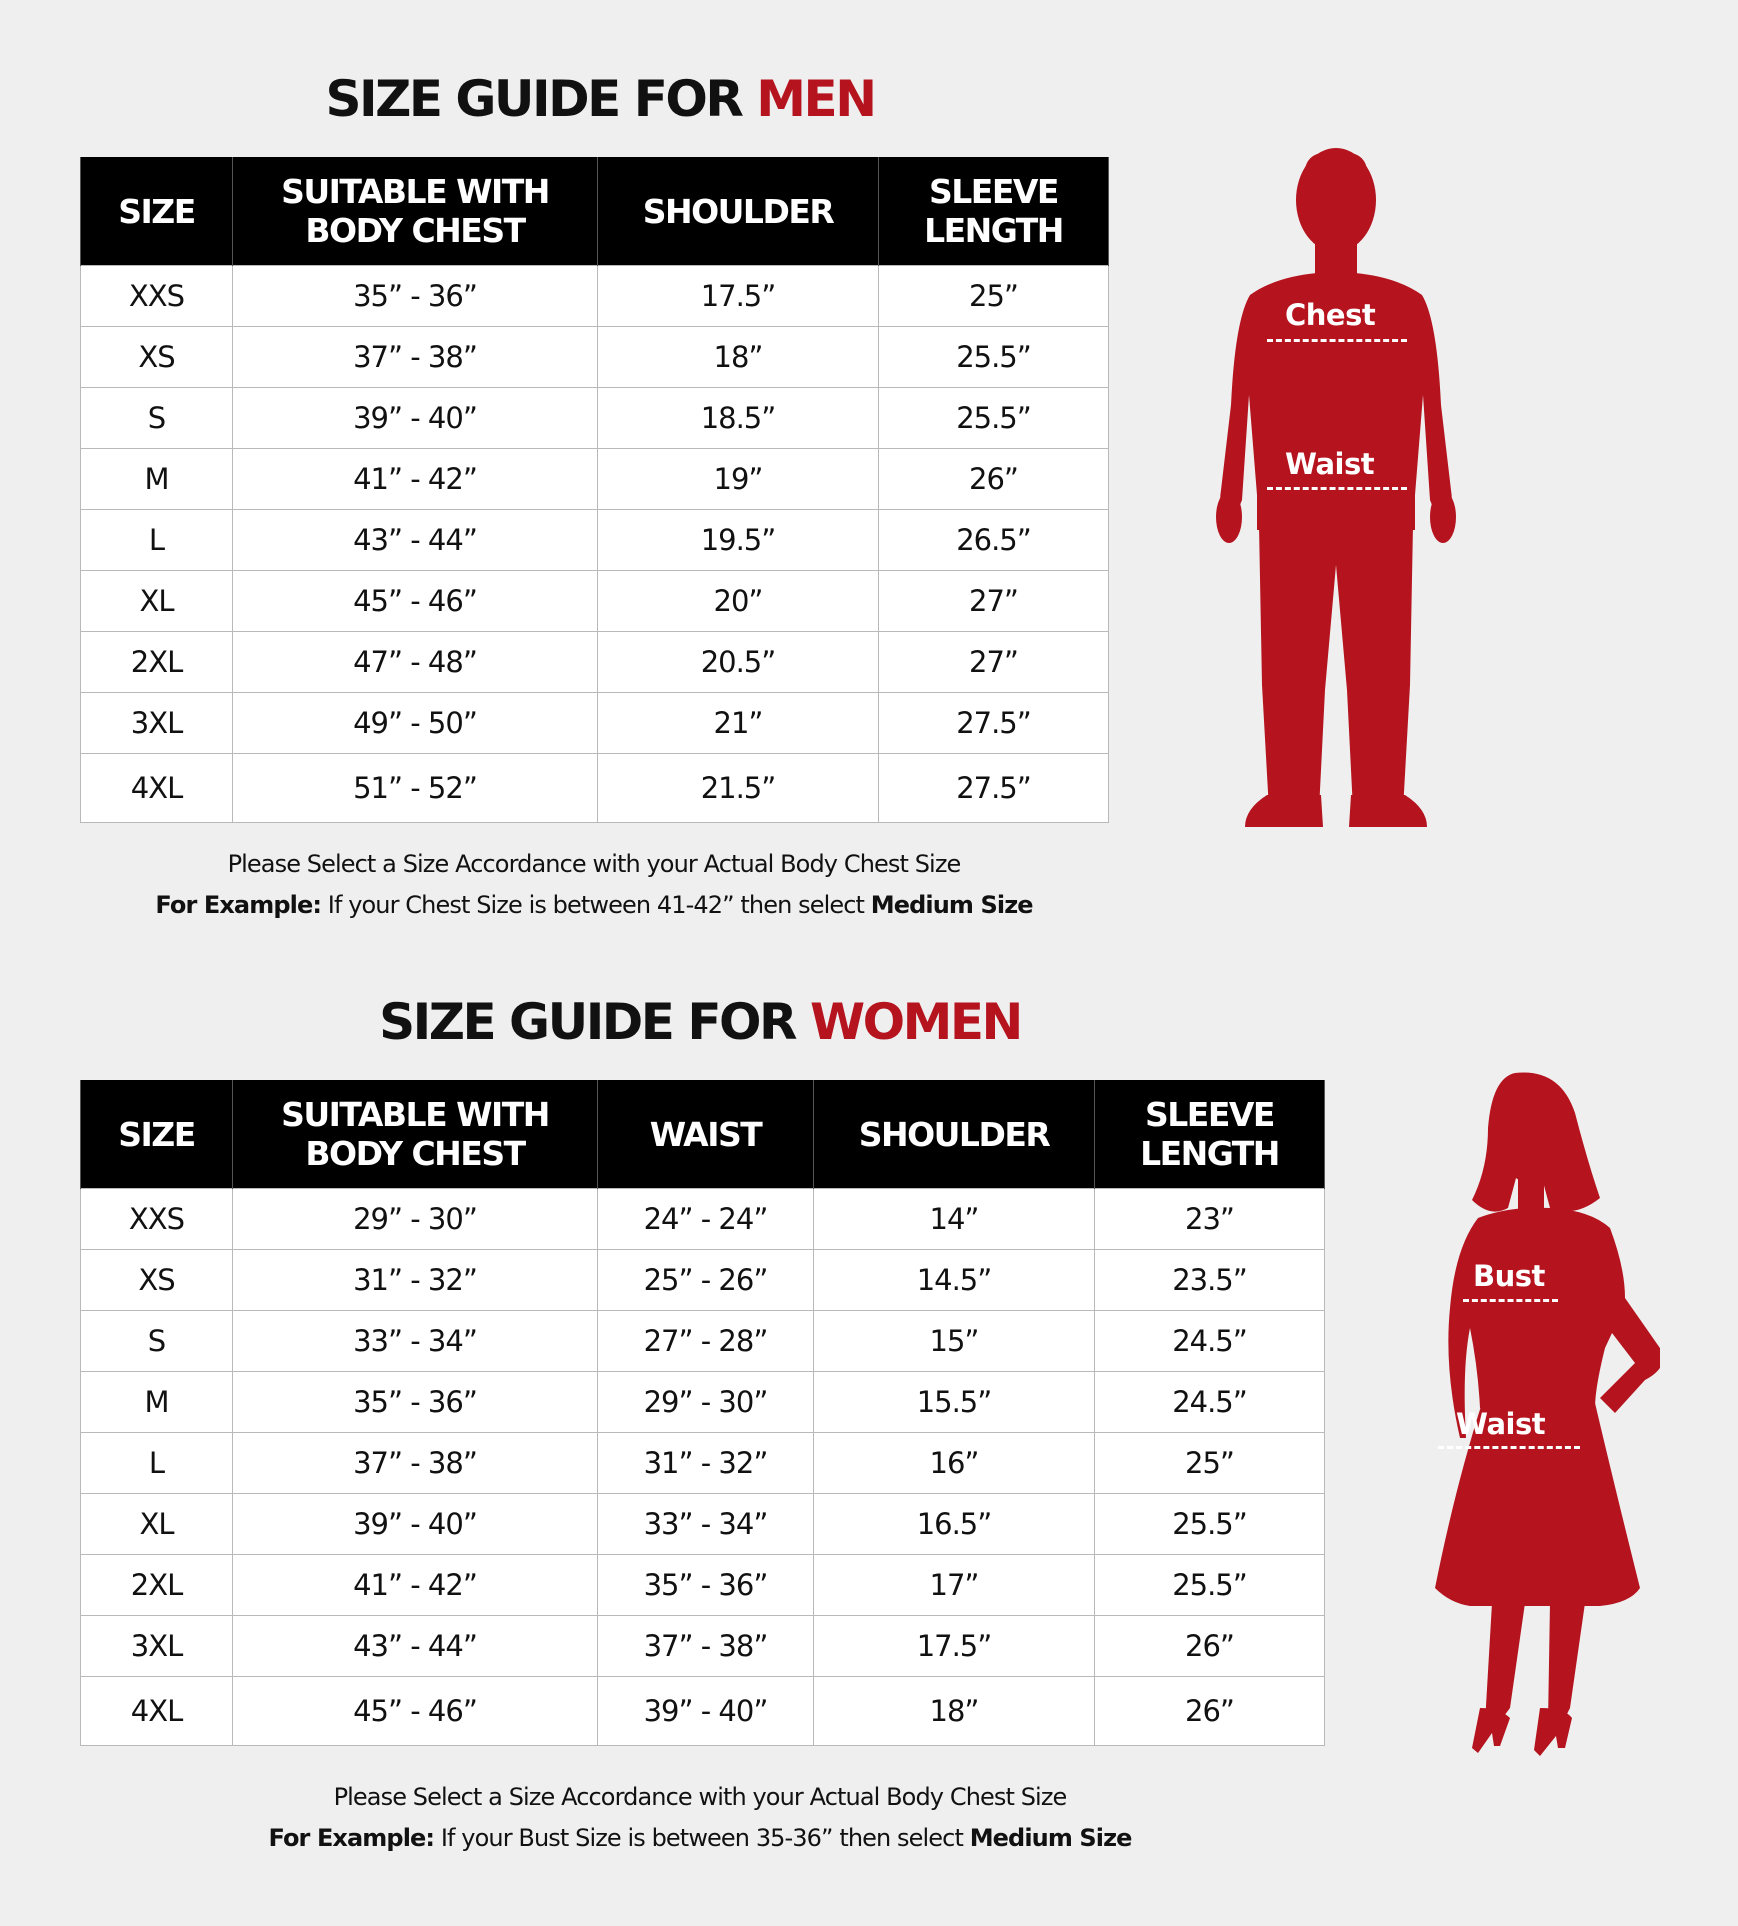 The image size is (1738, 1926). Describe the element at coordinates (993, 211) in the screenshot. I see `men-header-cell: SLEEVE LENGTH` at that location.